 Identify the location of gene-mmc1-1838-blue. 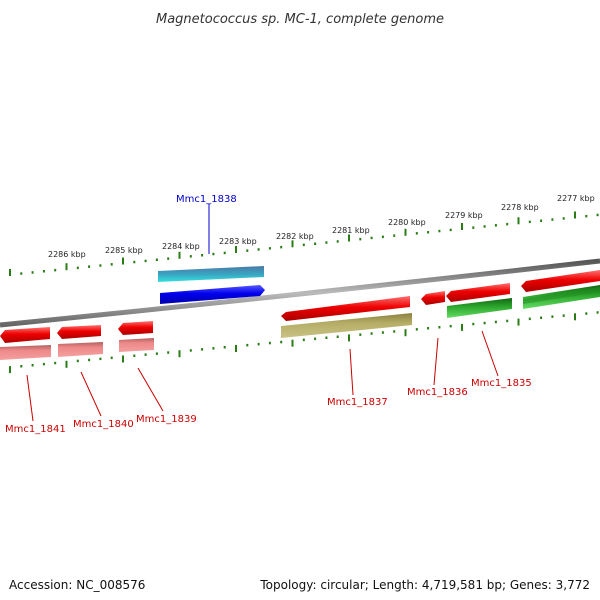
(212, 294).